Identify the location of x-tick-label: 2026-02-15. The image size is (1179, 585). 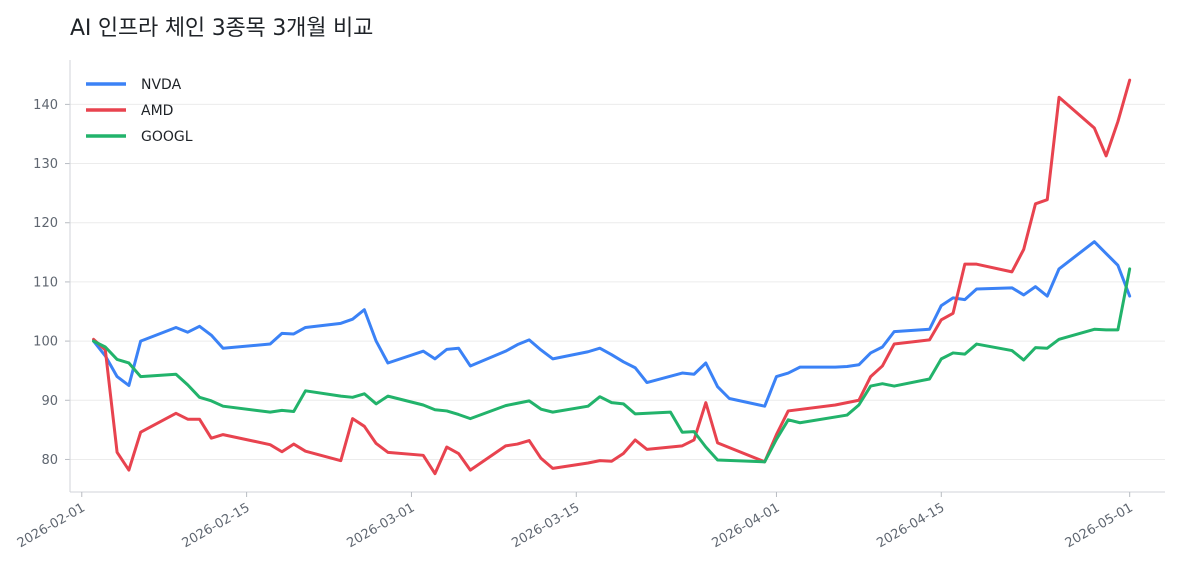
(216, 525).